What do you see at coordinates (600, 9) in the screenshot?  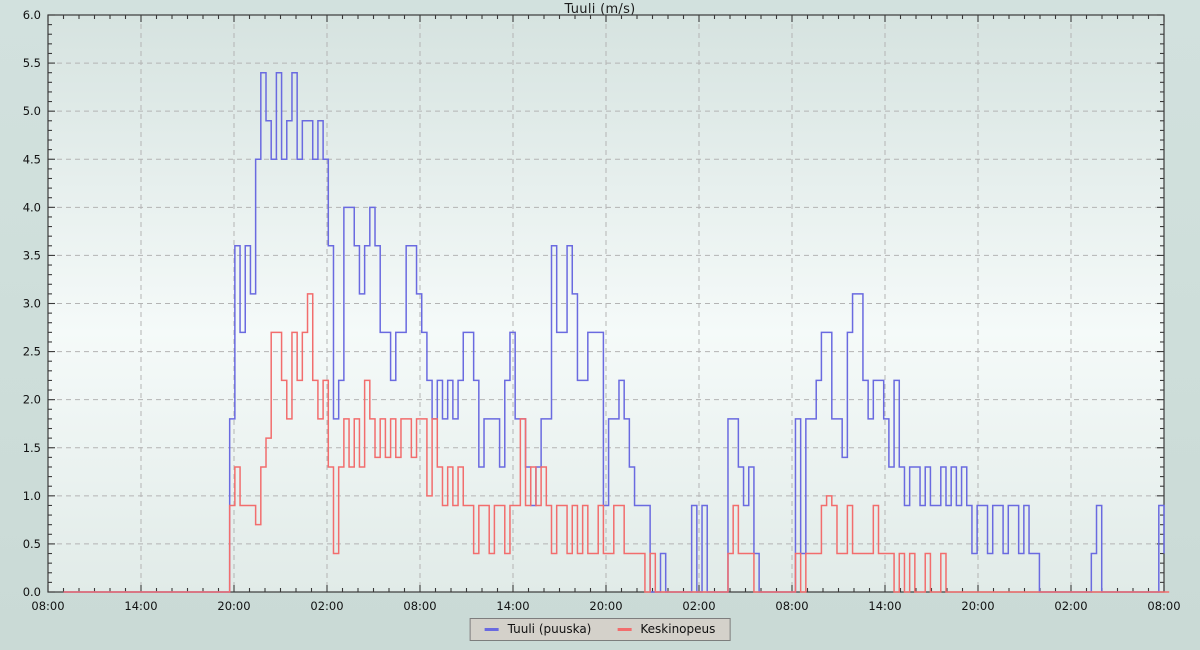 I see `chart-title: Tuuli (m/s)` at bounding box center [600, 9].